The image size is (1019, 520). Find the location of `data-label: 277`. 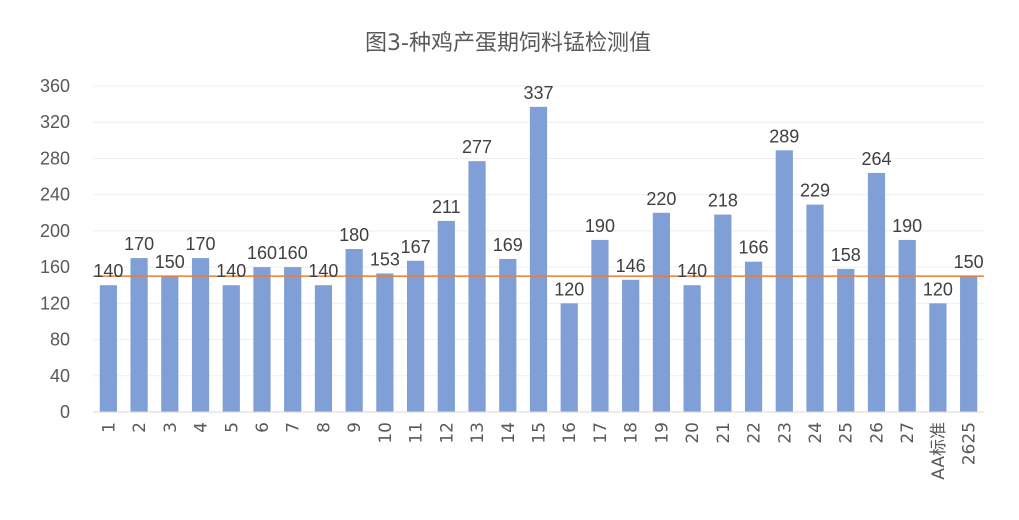

data-label: 277 is located at coordinates (477, 147).